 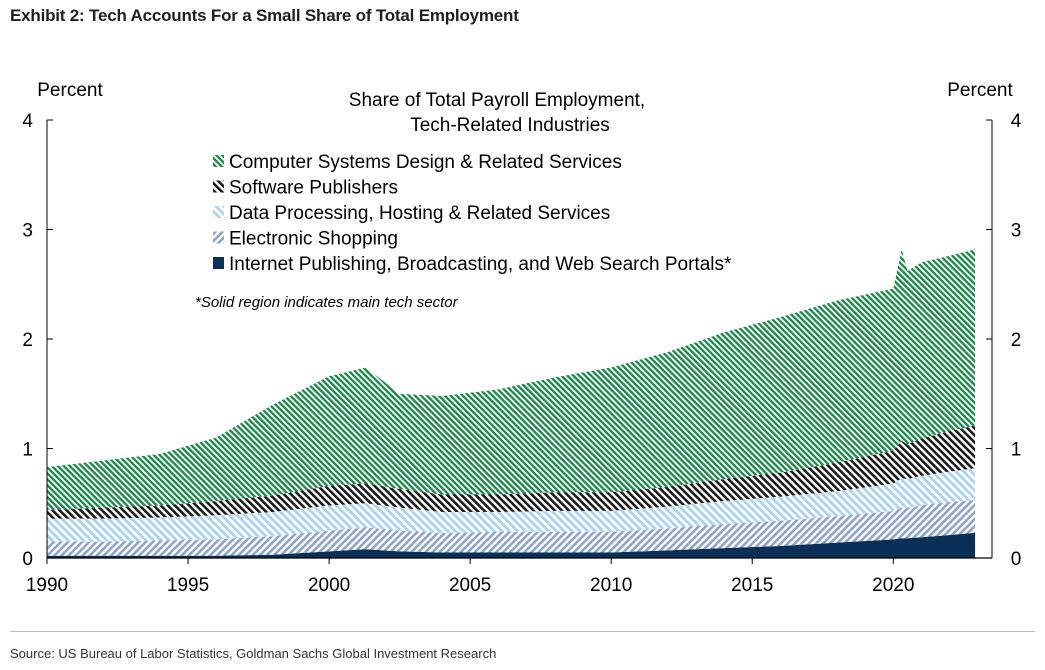 What do you see at coordinates (47, 585) in the screenshot?
I see `x-tick-label: 1990` at bounding box center [47, 585].